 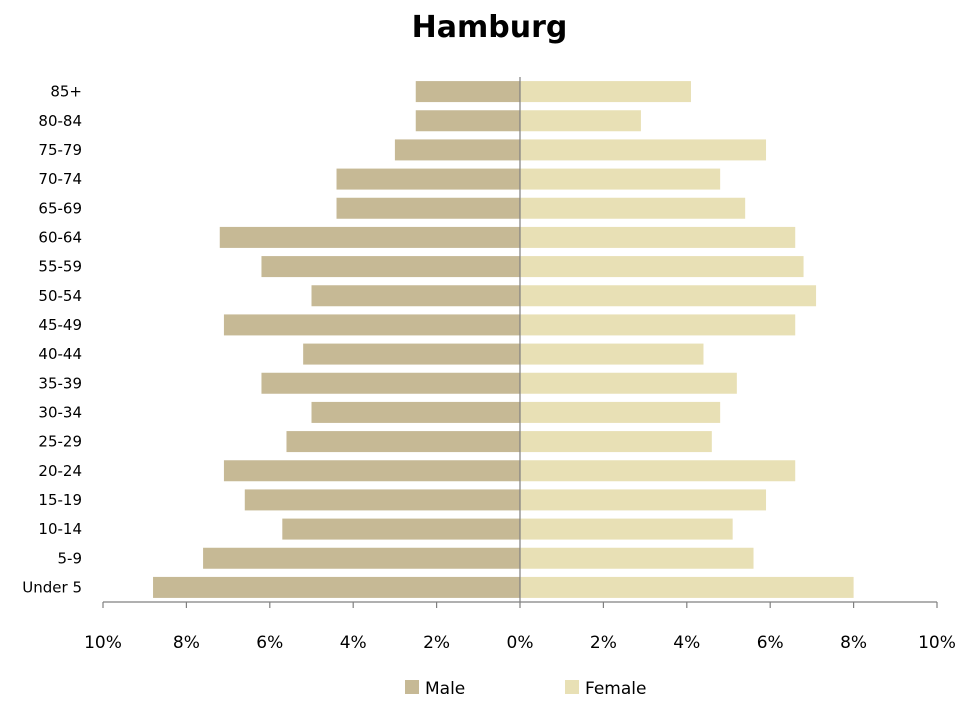 I want to click on bar-male-85-, so click(x=467, y=92).